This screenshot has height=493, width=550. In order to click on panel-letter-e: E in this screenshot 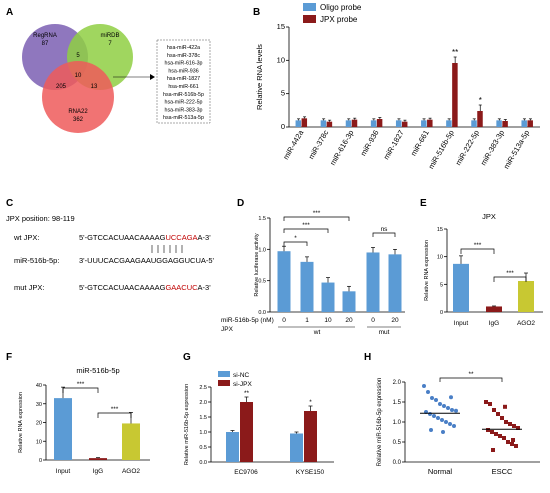, I will do `click(423, 203)`.